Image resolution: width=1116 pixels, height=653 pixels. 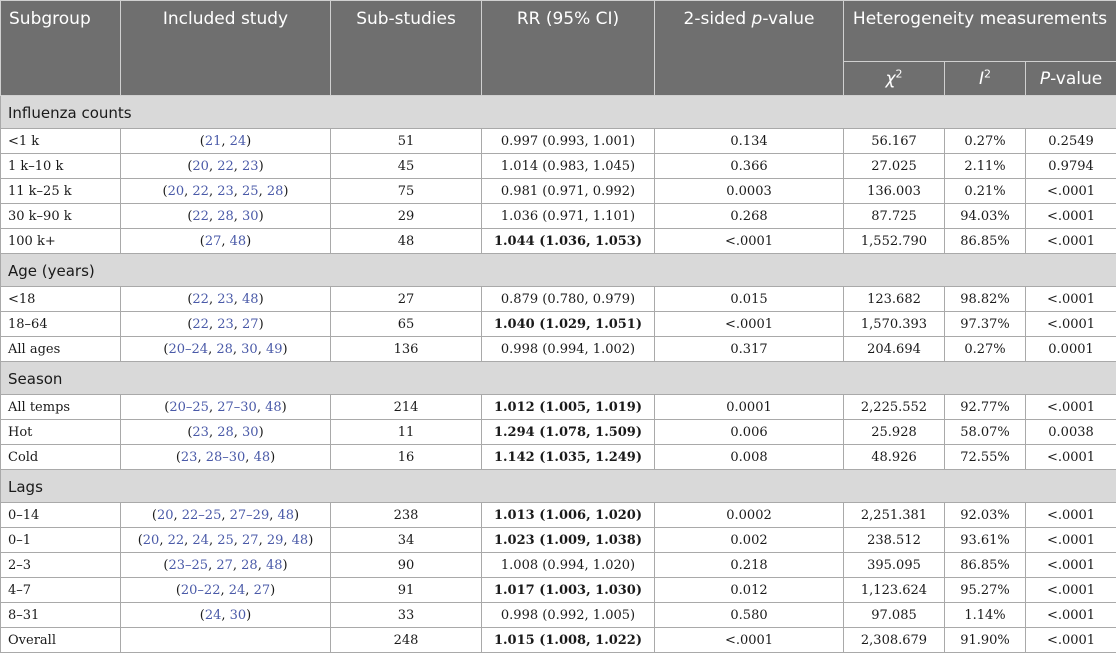 I want to click on rr-value: 1.013, so click(x=514, y=515).